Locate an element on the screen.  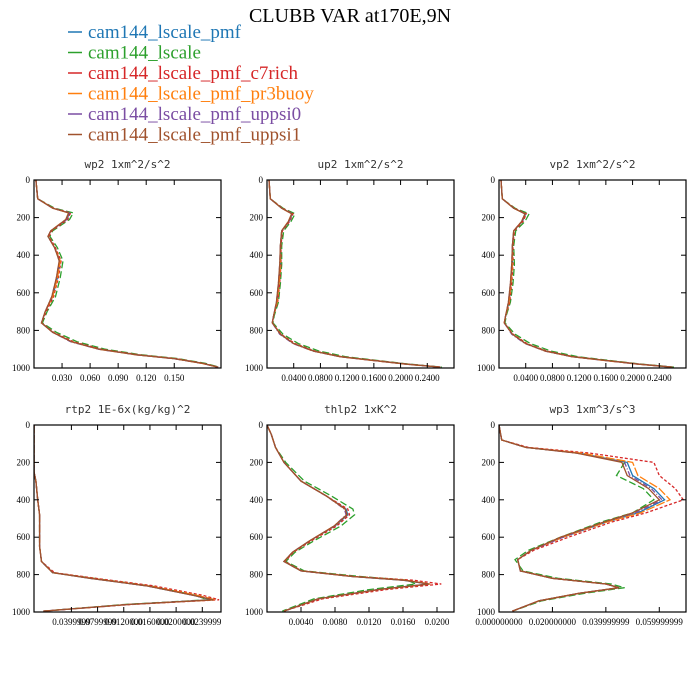
x-tick-label: 0.0080 is located at coordinates (335, 622).